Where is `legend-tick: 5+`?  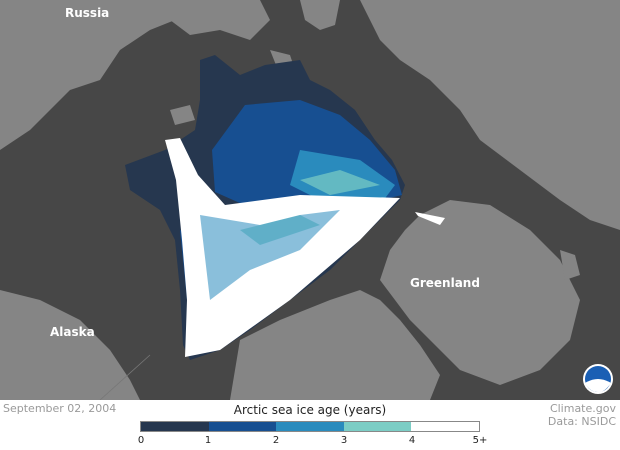
legend-tick: 5+ is located at coordinates (480, 440).